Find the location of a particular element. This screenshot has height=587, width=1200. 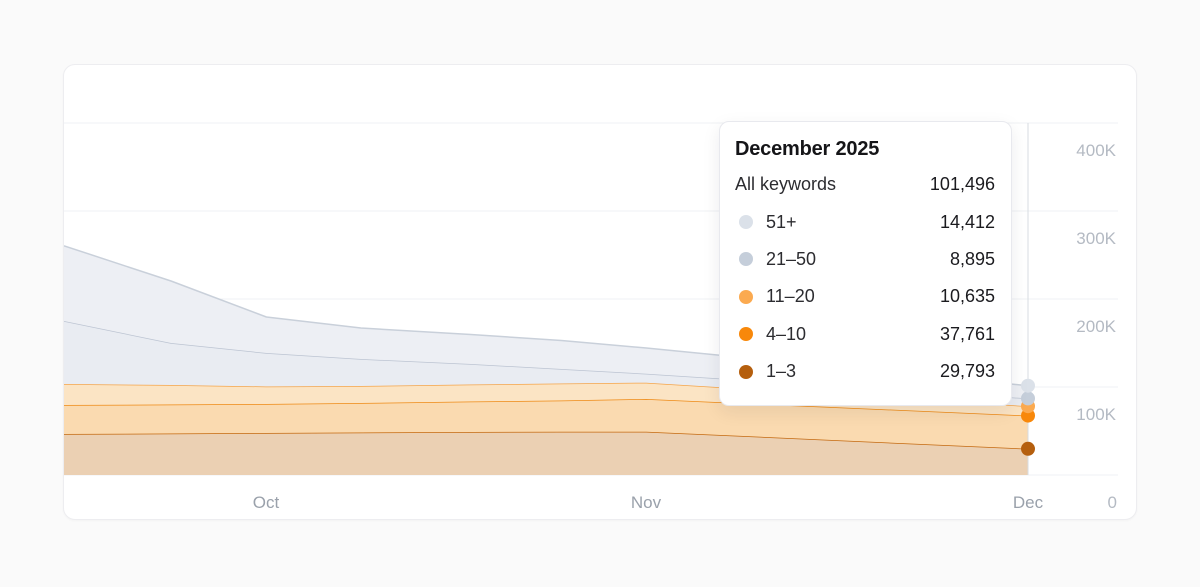

tooltip-row: 4–10 37,761 is located at coordinates (865, 334).